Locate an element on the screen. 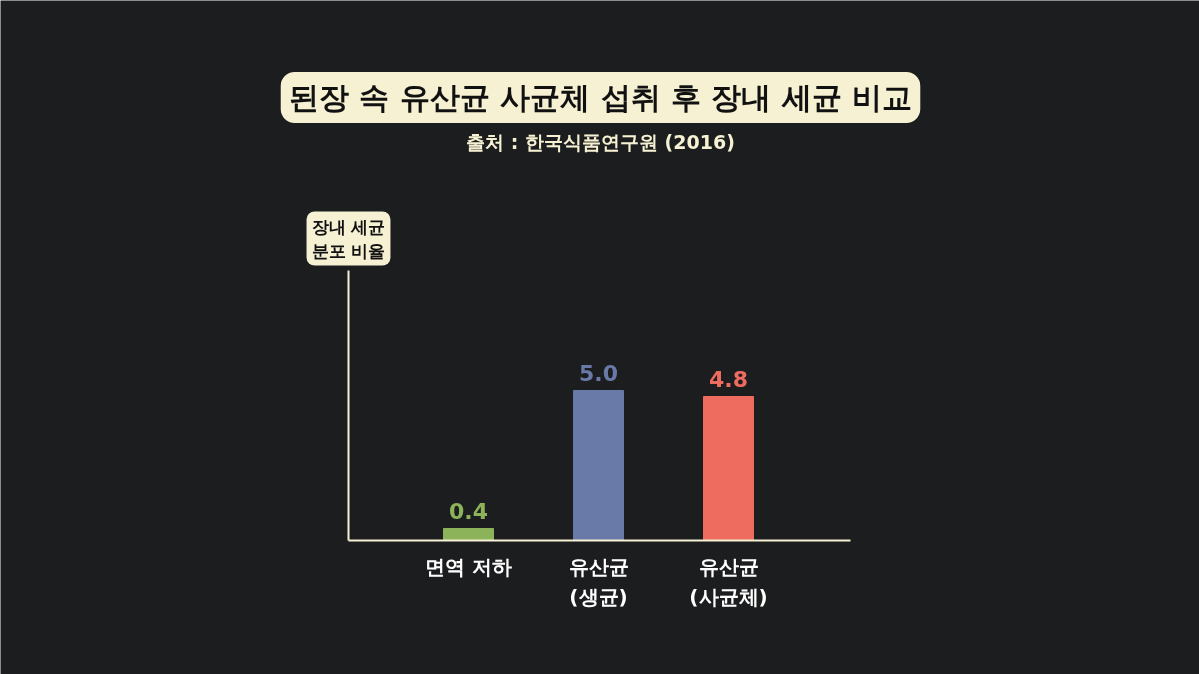 The image size is (1199, 674). text: 장내 세균 분포 비율 is located at coordinates (348, 238).